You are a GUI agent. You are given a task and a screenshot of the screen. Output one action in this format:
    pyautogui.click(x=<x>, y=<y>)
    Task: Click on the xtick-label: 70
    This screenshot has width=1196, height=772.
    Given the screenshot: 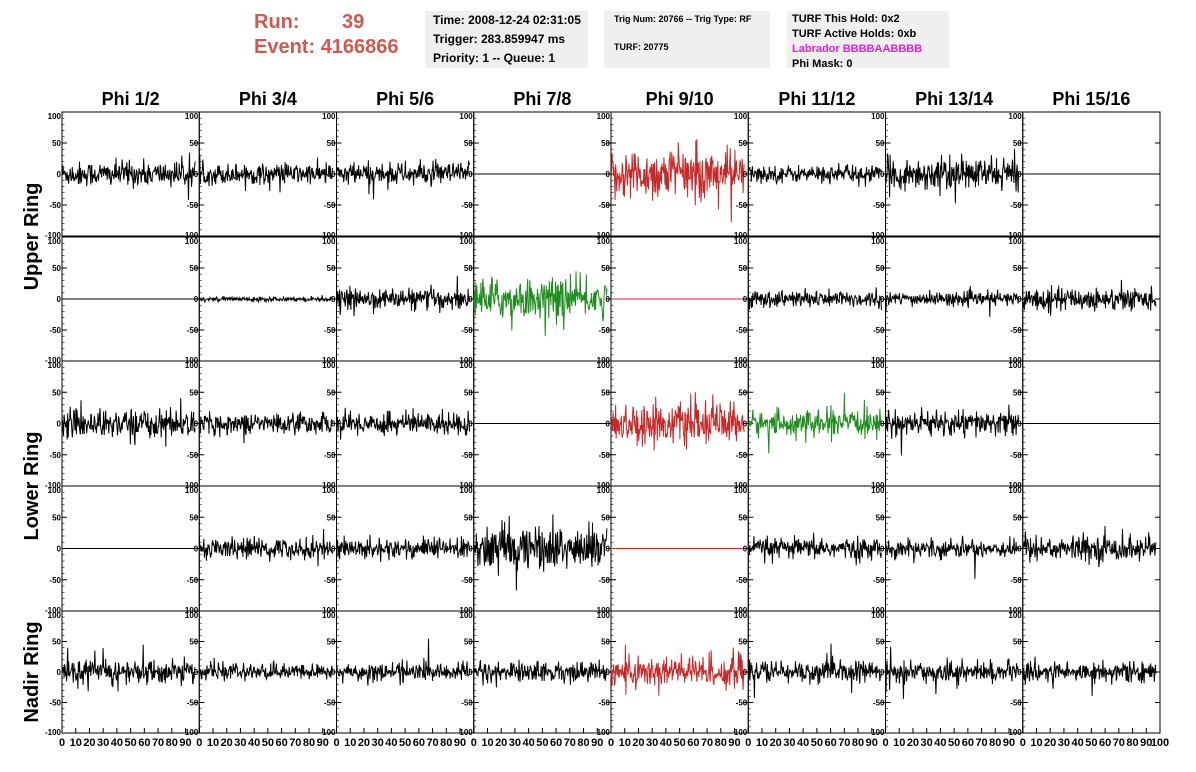 What is the action you would take?
    pyautogui.click(x=707, y=743)
    